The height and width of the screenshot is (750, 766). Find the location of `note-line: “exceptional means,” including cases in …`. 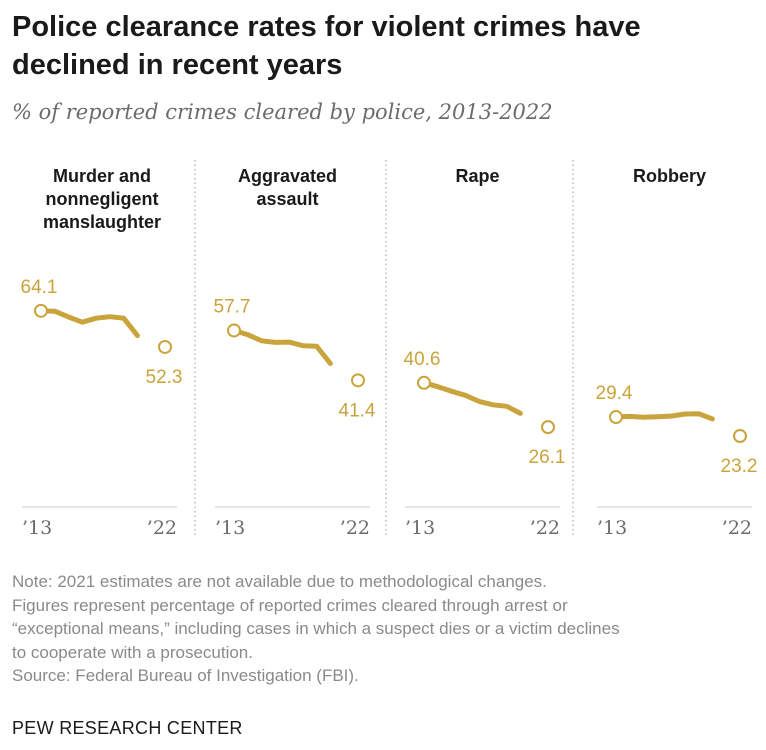

note-line: “exceptional means,” including cases in … is located at coordinates (316, 628).